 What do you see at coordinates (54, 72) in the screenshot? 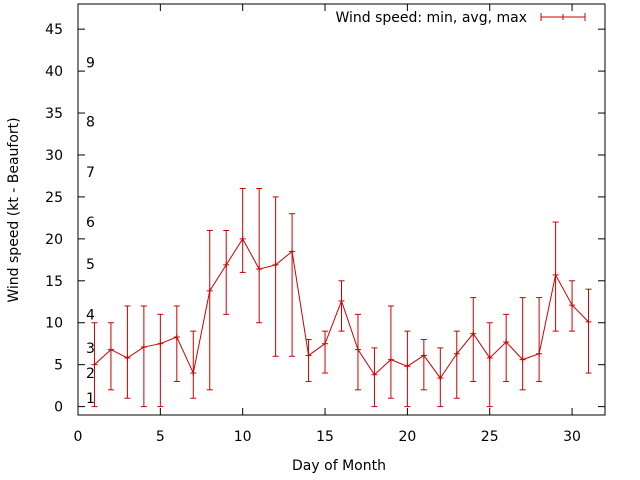
I see `y-tick-label: 40` at bounding box center [54, 72].